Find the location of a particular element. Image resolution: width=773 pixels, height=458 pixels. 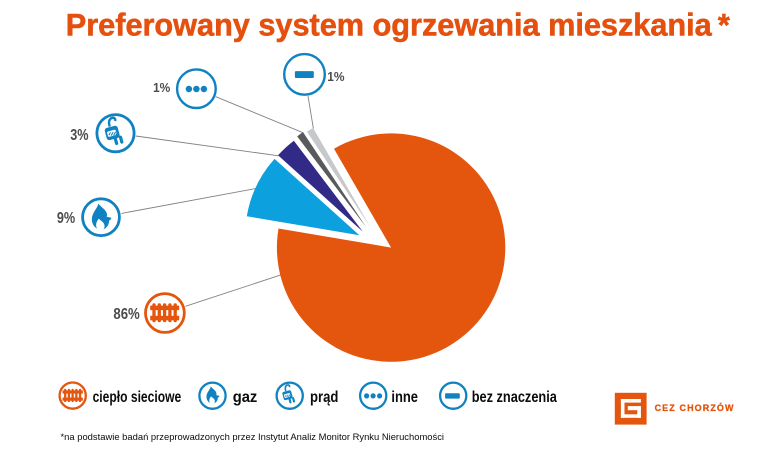

svg-text: bez znaczenia is located at coordinates (515, 397).